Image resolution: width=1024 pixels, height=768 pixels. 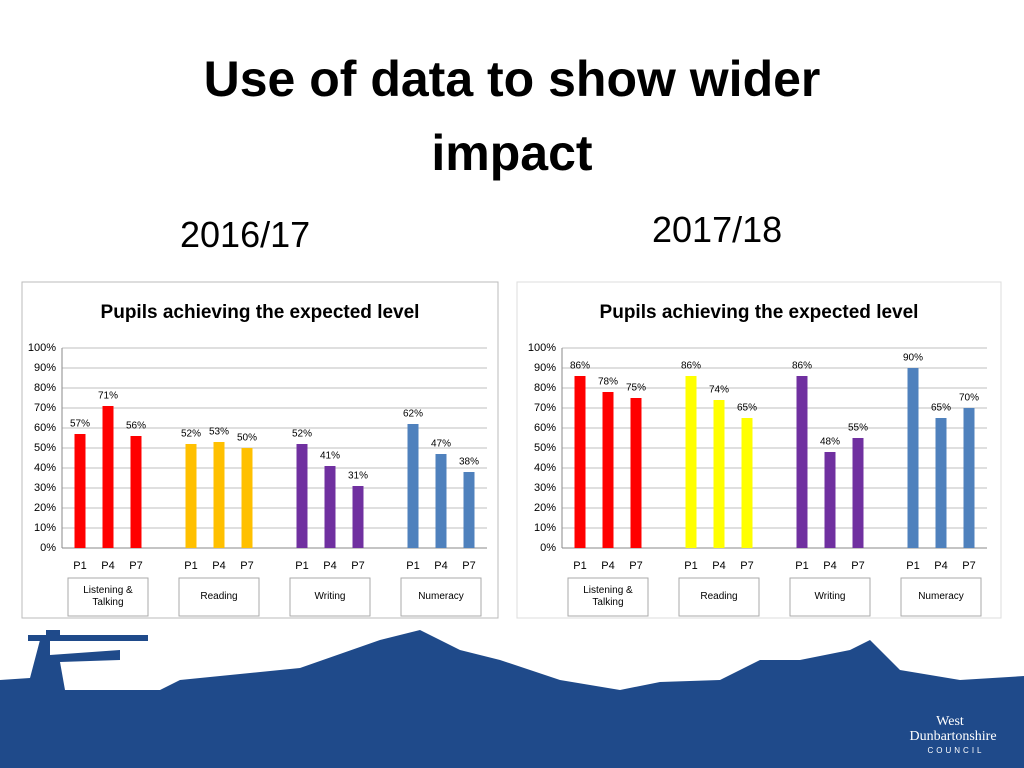 I want to click on value-label: 38%, so click(x=469, y=462).